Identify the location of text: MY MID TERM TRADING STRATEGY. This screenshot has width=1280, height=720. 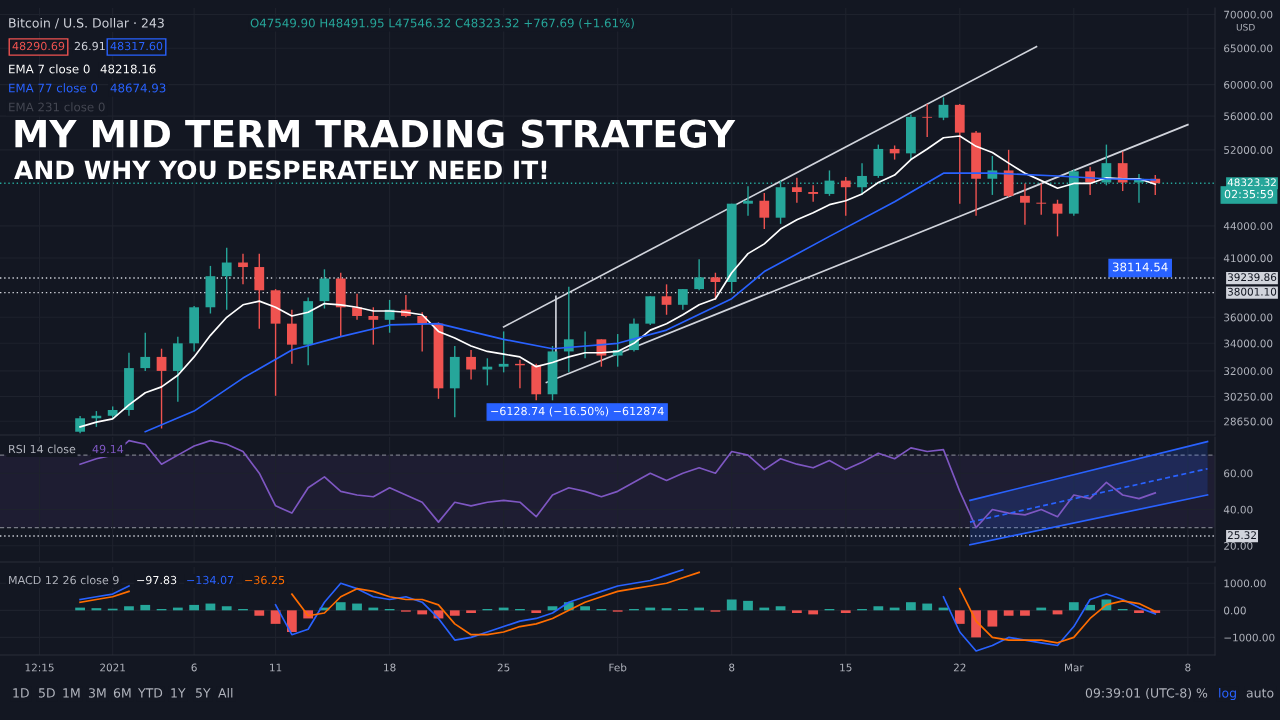
(375, 133).